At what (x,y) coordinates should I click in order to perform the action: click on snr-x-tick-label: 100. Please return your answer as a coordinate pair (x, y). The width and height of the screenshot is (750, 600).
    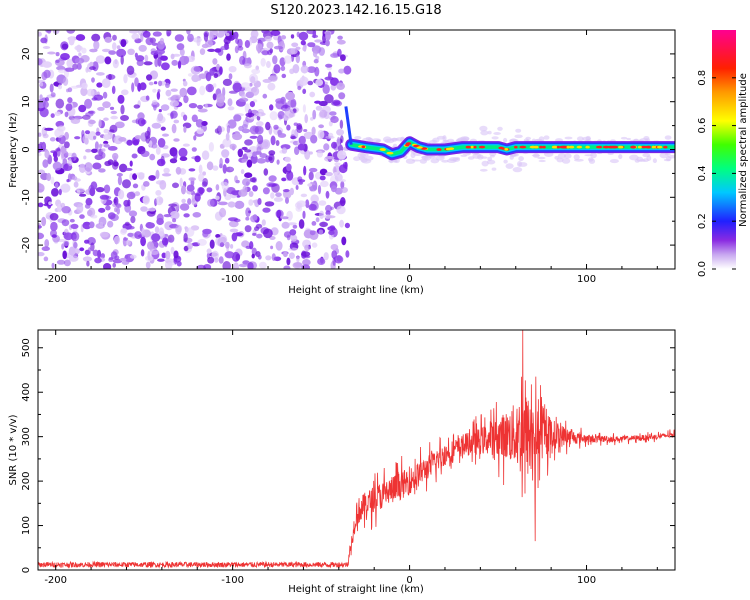
    Looking at the image, I should click on (586, 580).